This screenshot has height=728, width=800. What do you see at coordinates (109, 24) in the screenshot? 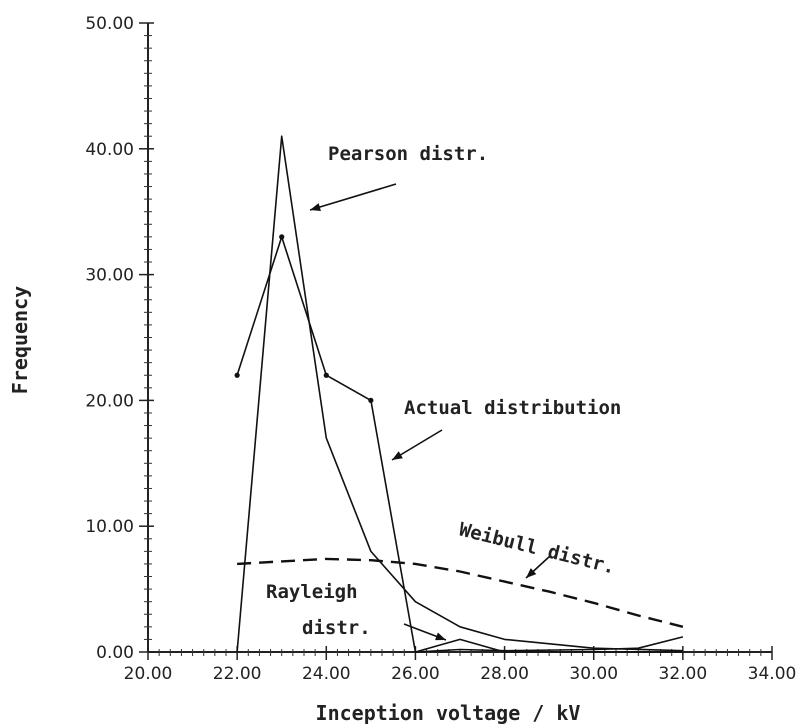
I see `y-tick-label: 50.00` at bounding box center [109, 24].